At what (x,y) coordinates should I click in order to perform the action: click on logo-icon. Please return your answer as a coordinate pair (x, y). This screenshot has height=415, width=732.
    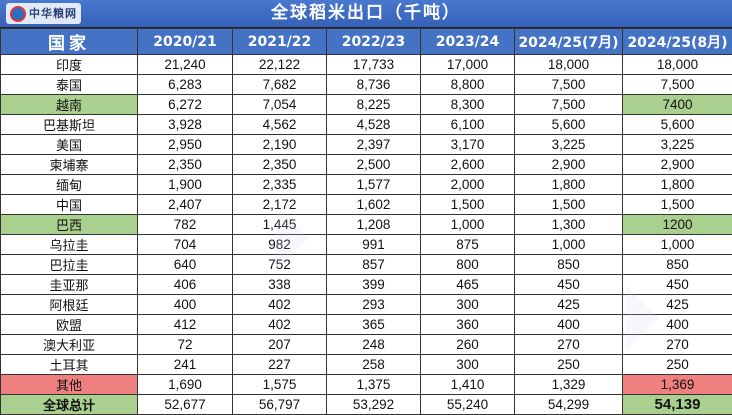
    Looking at the image, I should click on (18, 14).